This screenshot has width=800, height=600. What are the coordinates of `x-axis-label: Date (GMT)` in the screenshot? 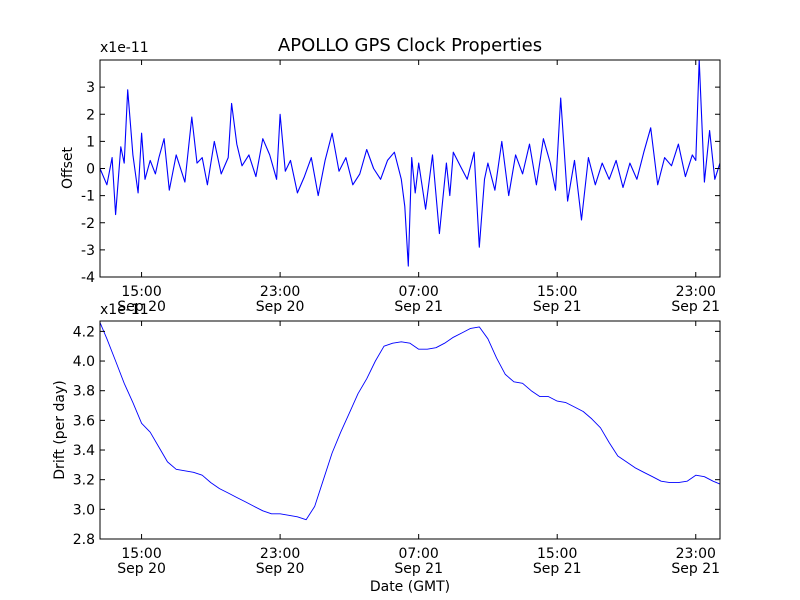 It's located at (410, 587).